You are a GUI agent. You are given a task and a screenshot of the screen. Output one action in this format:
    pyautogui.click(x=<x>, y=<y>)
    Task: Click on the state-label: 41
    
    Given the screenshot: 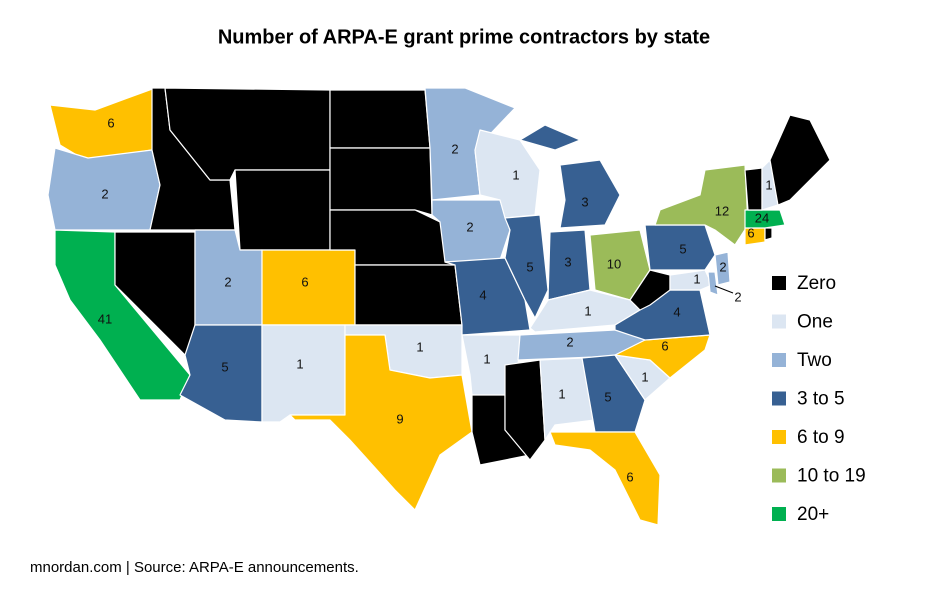 What is the action you would take?
    pyautogui.click(x=105, y=318)
    